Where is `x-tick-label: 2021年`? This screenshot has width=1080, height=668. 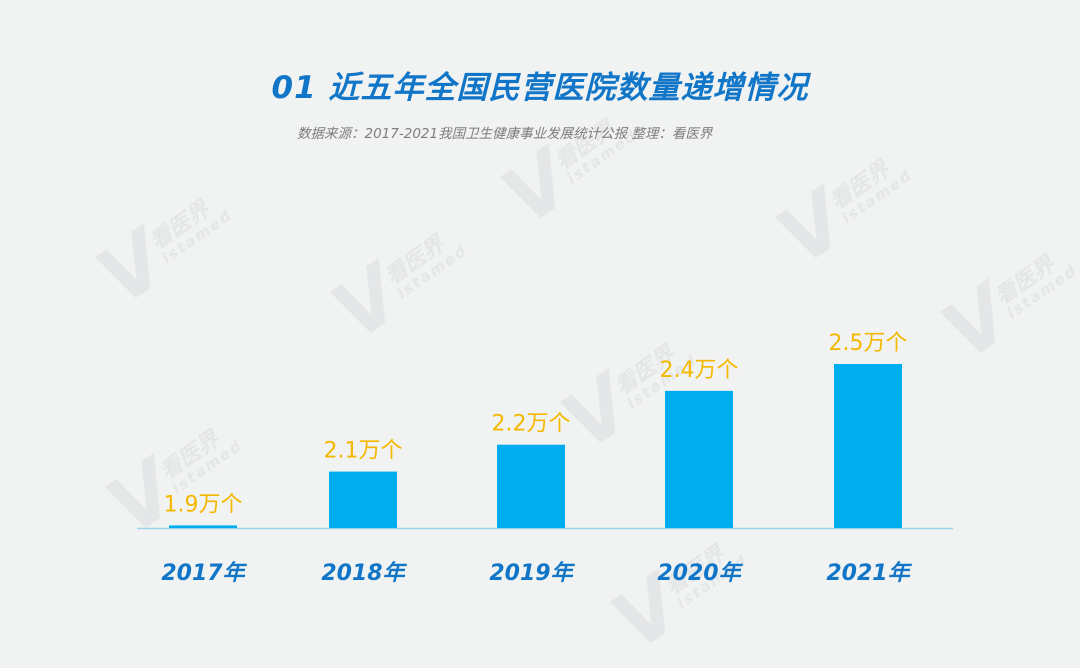
x-tick-label: 2021年 is located at coordinates (869, 573).